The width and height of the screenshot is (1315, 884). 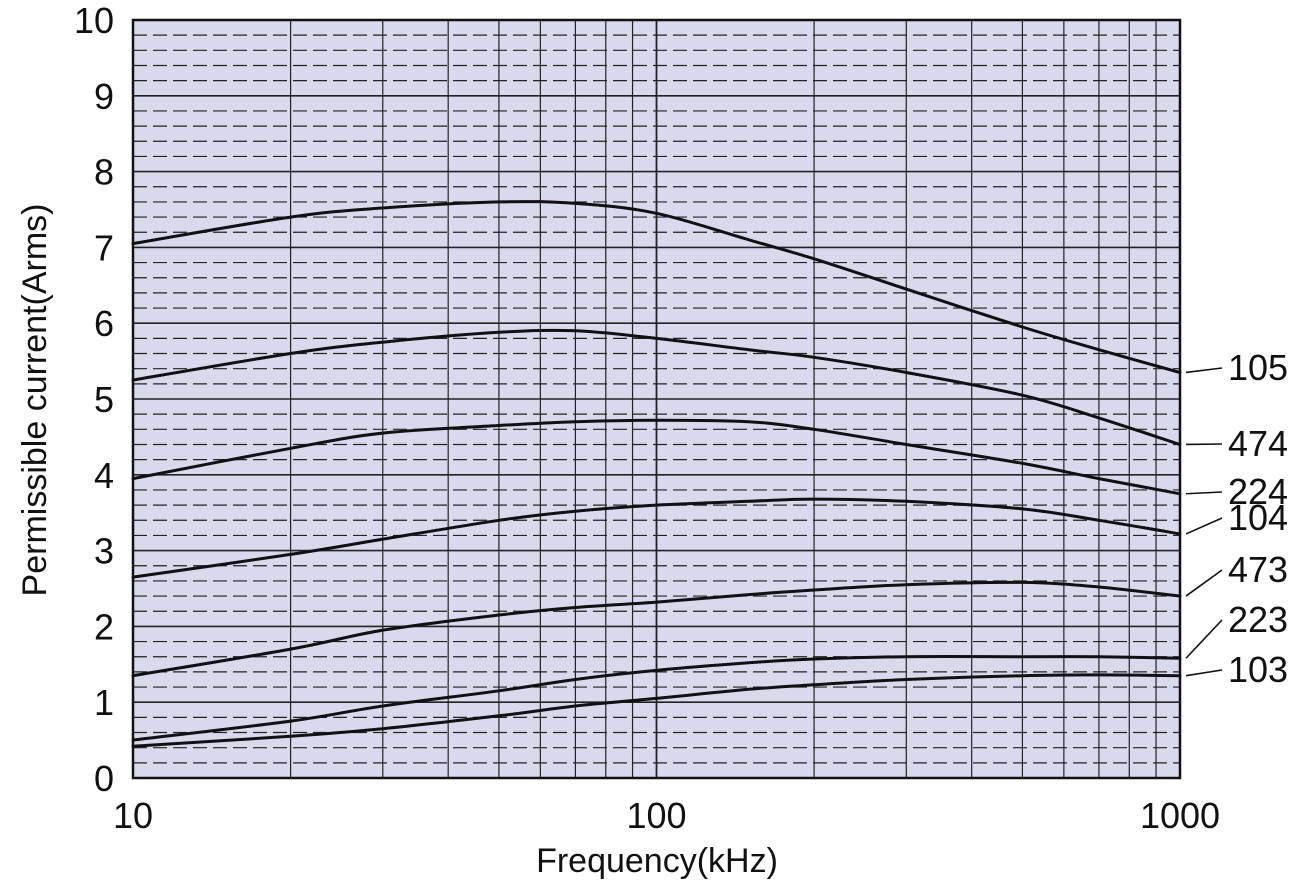 What do you see at coordinates (35, 400) in the screenshot?
I see `y-axis-title: Permissible current(Arms)` at bounding box center [35, 400].